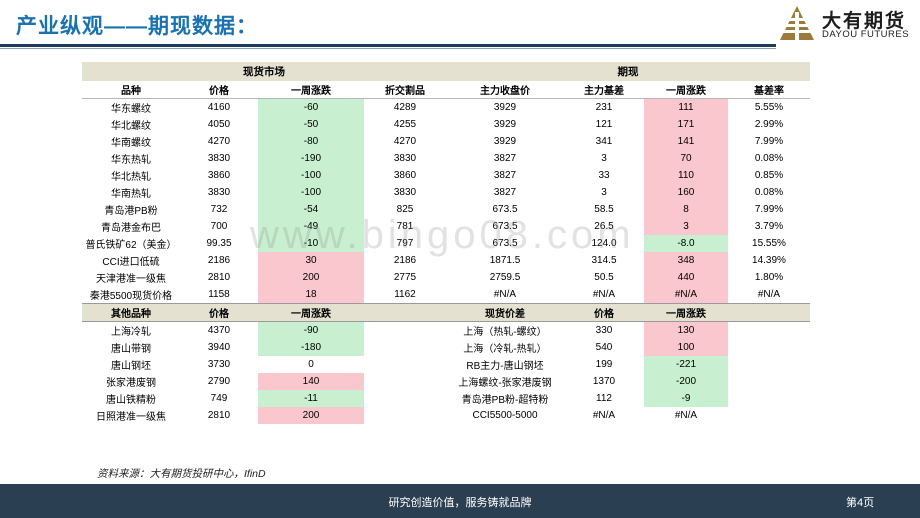 Image resolution: width=920 pixels, height=518 pixels. Describe the element at coordinates (604, 243) in the screenshot. I see `table-cell: 124.0` at that location.